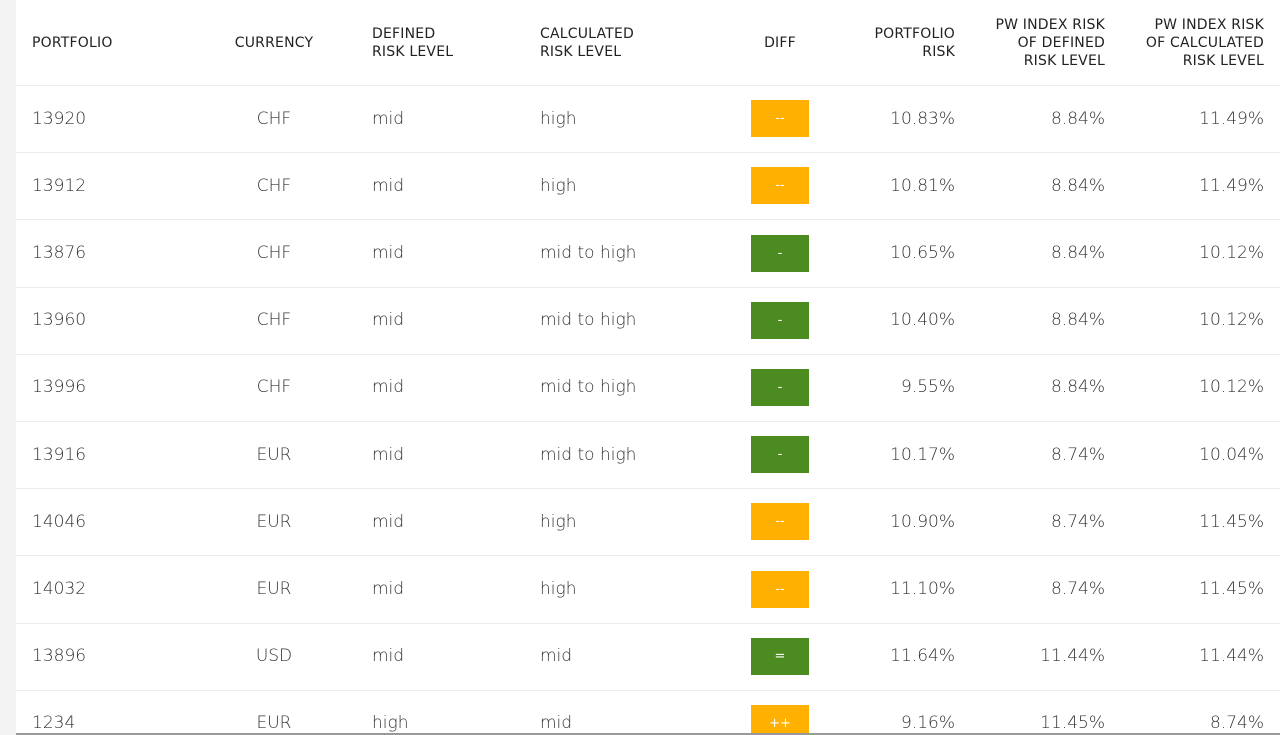 Image resolution: width=1280 pixels, height=735 pixels. Describe the element at coordinates (938, 52) in the screenshot. I see `column-header: RISK` at that location.